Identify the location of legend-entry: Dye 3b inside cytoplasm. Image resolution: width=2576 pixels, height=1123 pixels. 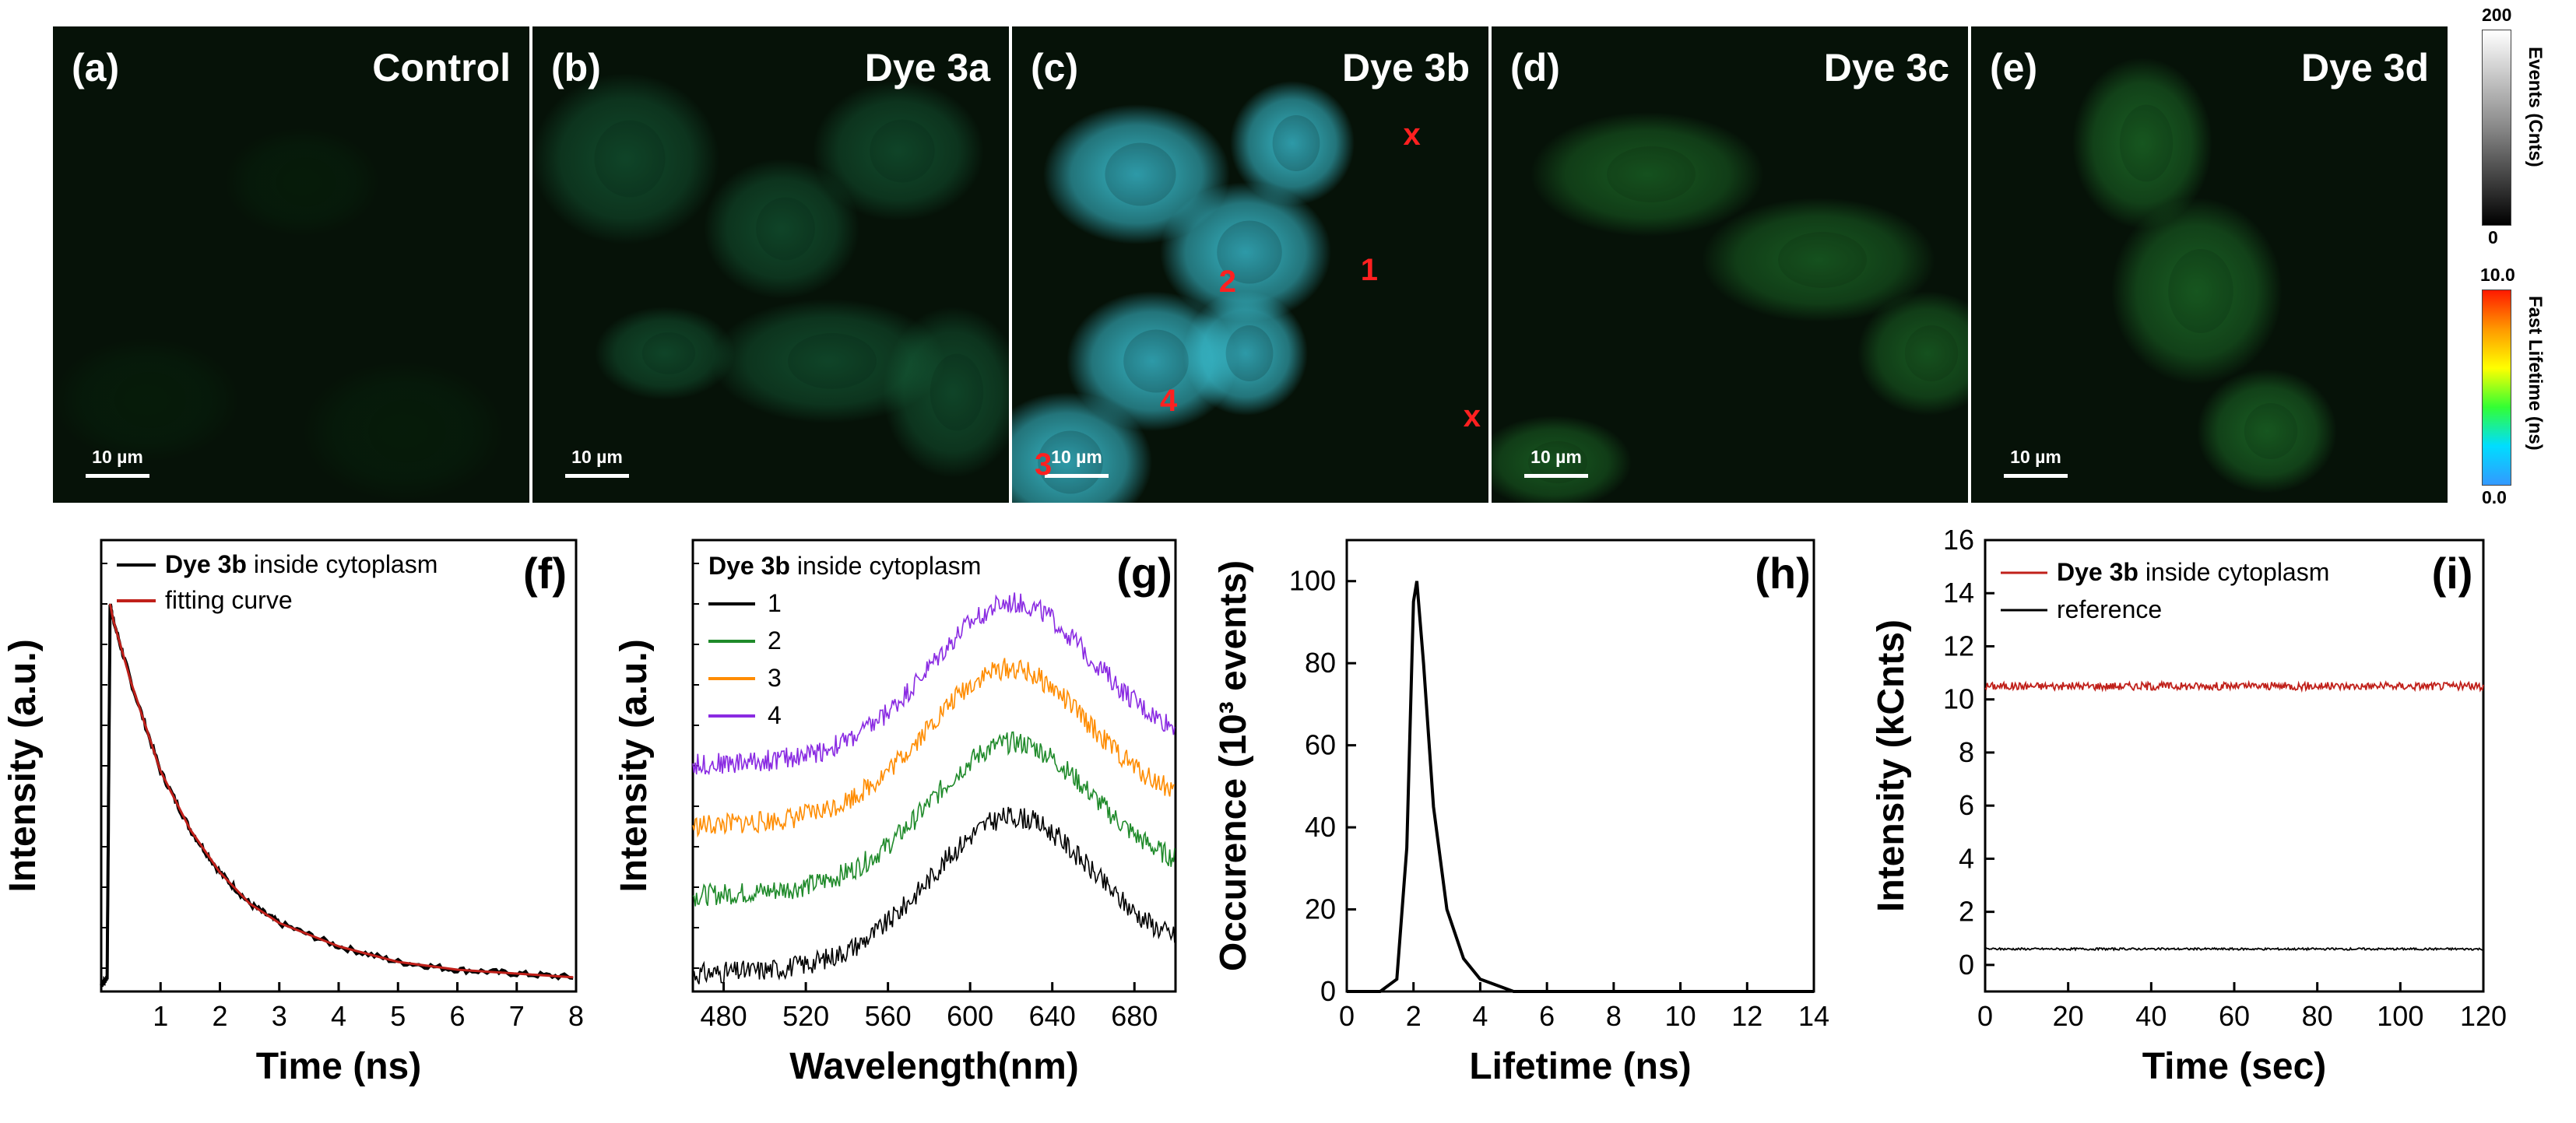
(301, 564).